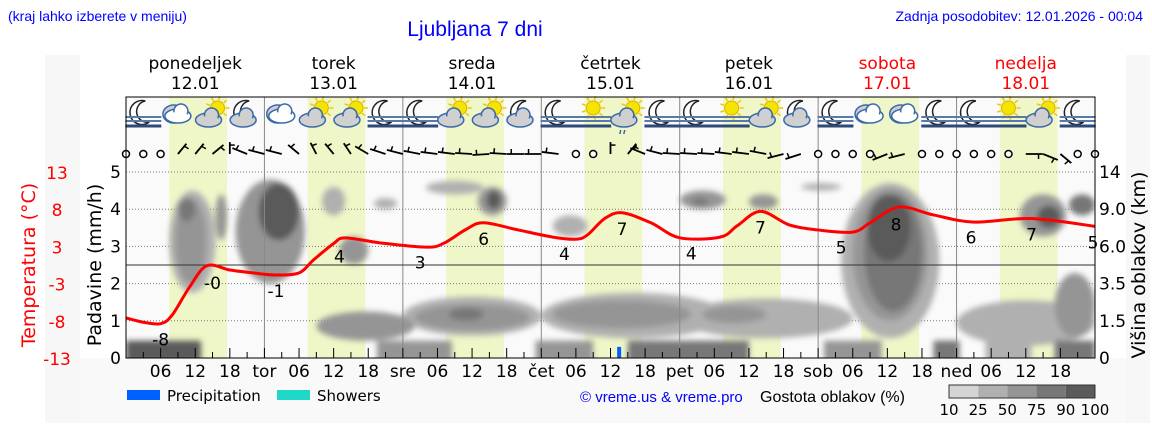 The height and width of the screenshot is (443, 1152). I want to click on density-level-label: 25, so click(978, 410).